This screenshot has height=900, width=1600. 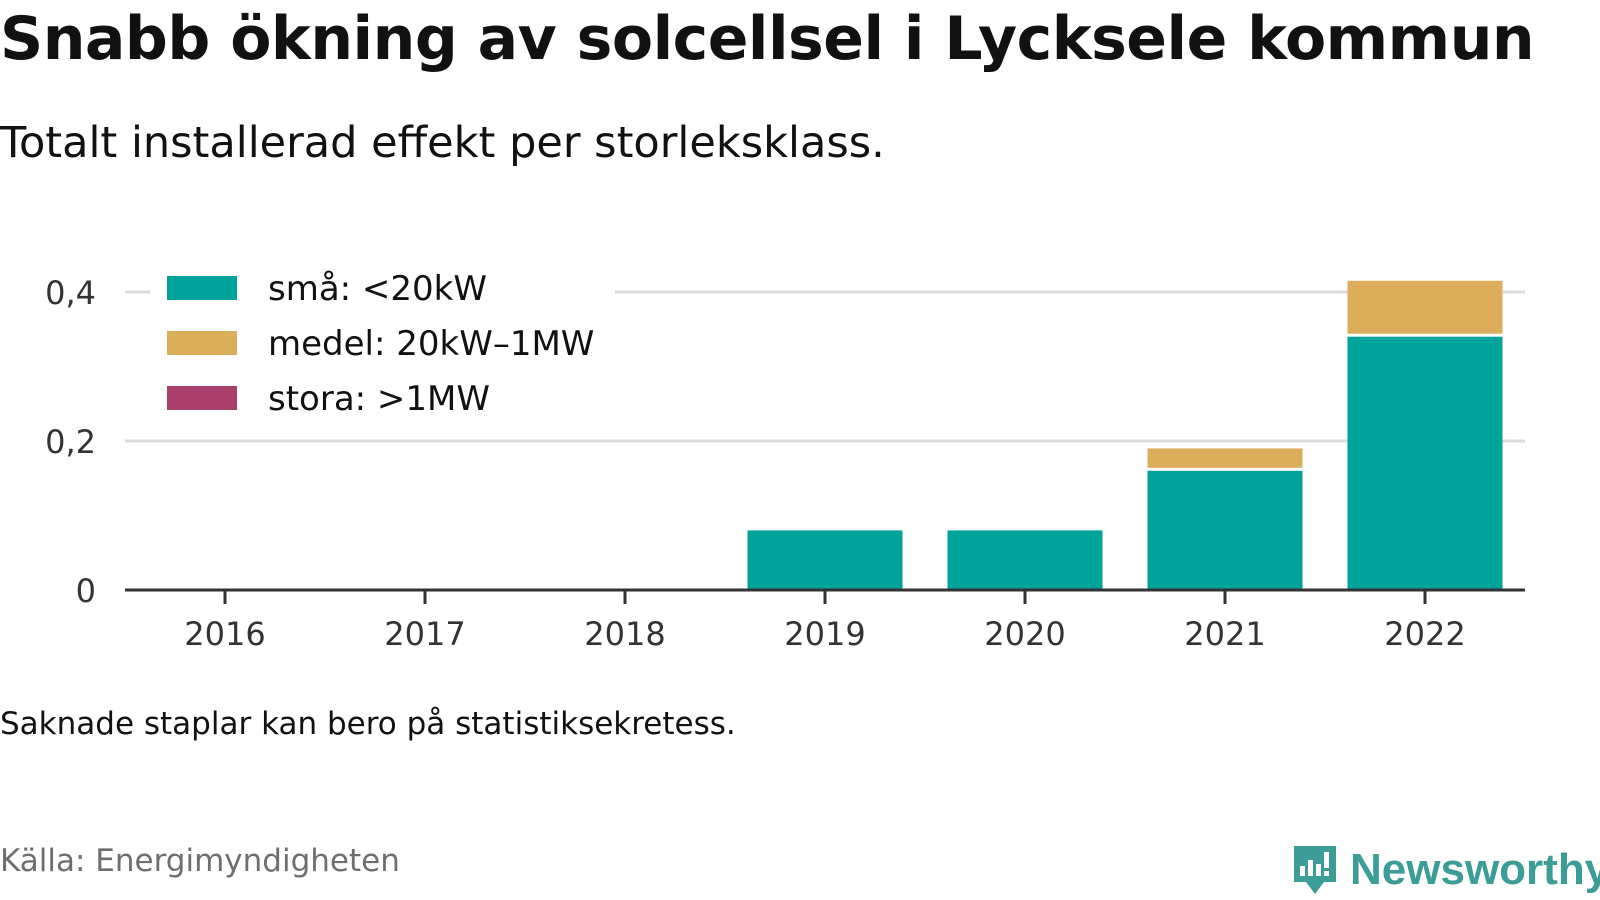 What do you see at coordinates (1024, 634) in the screenshot?
I see `x-tick-label: 2020` at bounding box center [1024, 634].